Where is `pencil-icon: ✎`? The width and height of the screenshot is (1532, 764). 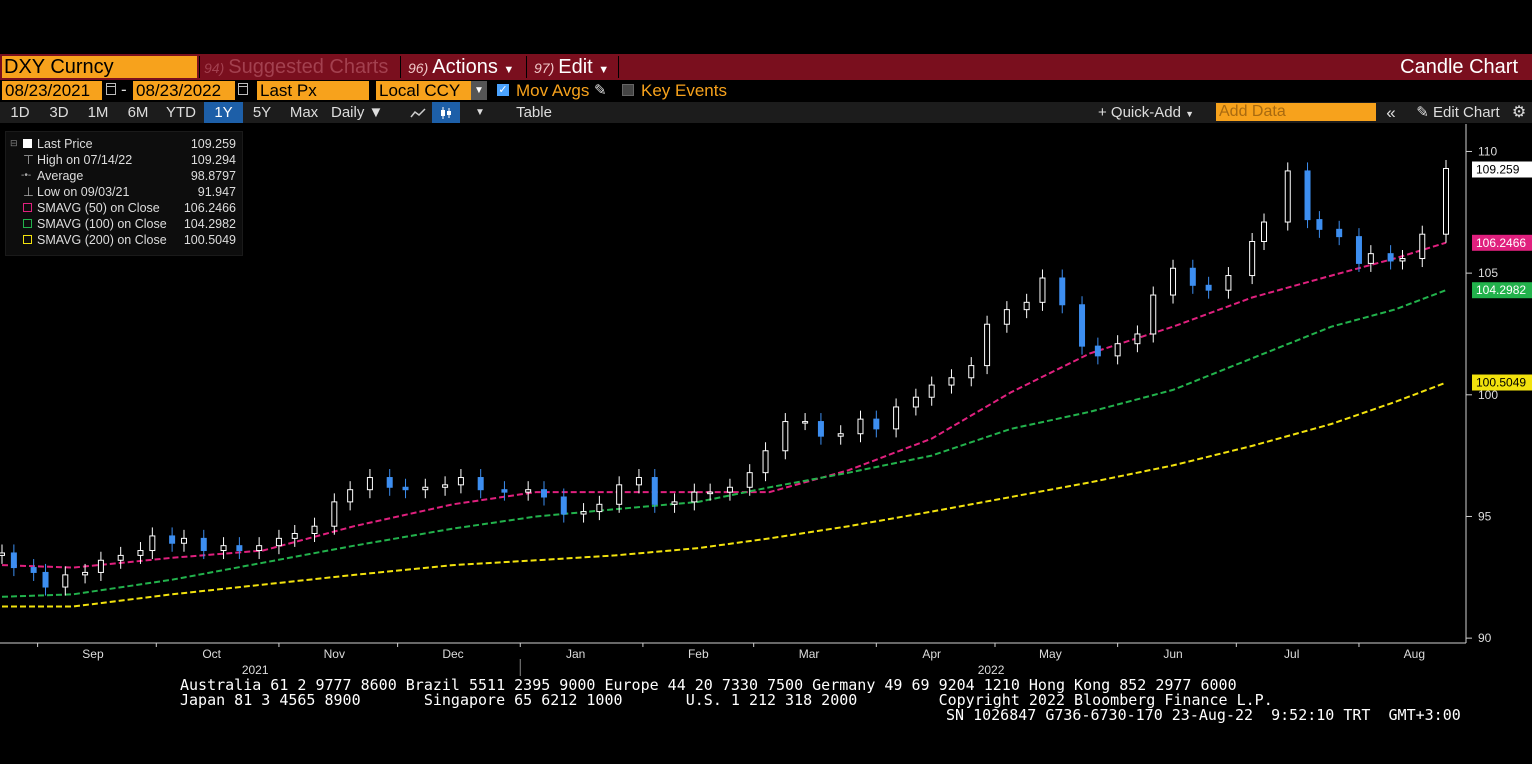
pencil-icon: ✎ is located at coordinates (600, 90).